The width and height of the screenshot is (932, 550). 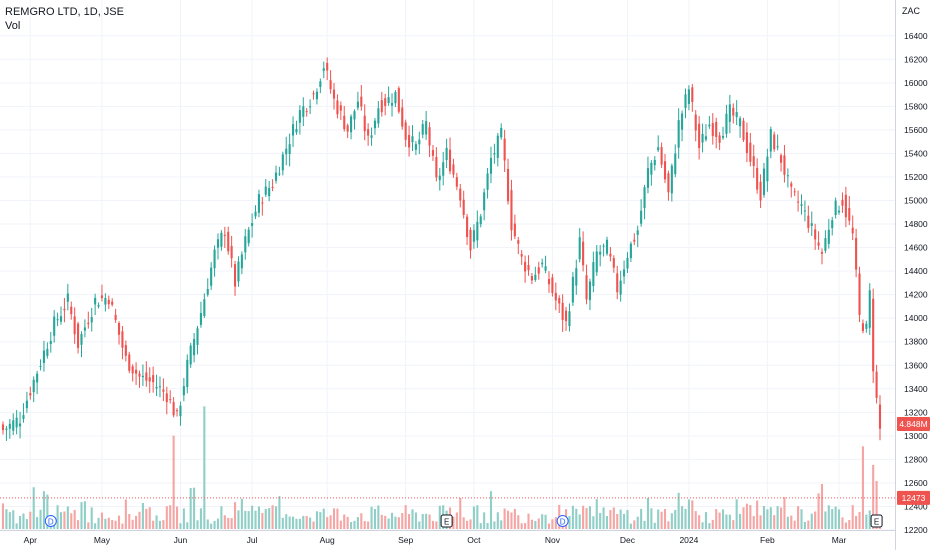 I want to click on y-tick-label: 15400, so click(x=916, y=153).